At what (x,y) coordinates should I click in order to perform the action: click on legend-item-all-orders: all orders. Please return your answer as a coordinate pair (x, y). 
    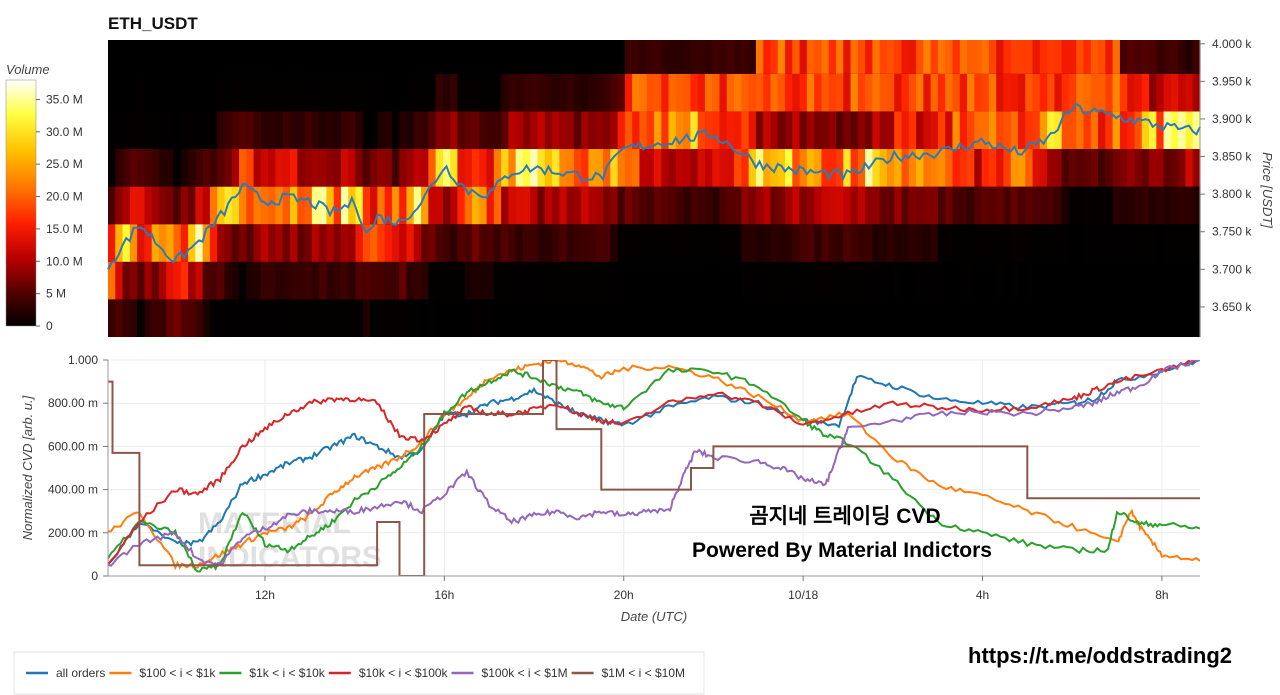
    Looking at the image, I should click on (80, 673).